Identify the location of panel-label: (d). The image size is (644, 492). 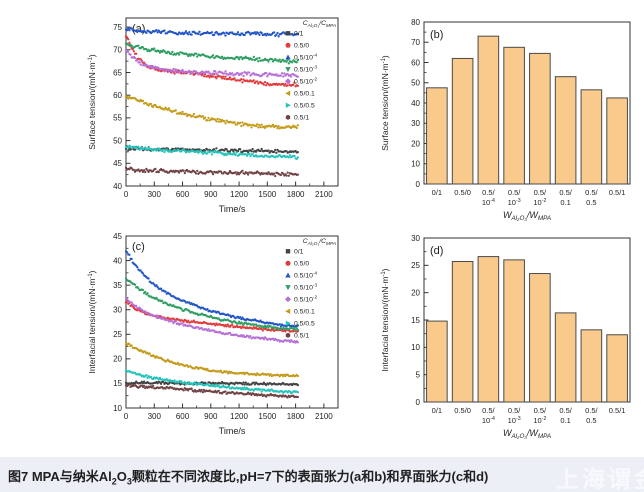
(436, 251).